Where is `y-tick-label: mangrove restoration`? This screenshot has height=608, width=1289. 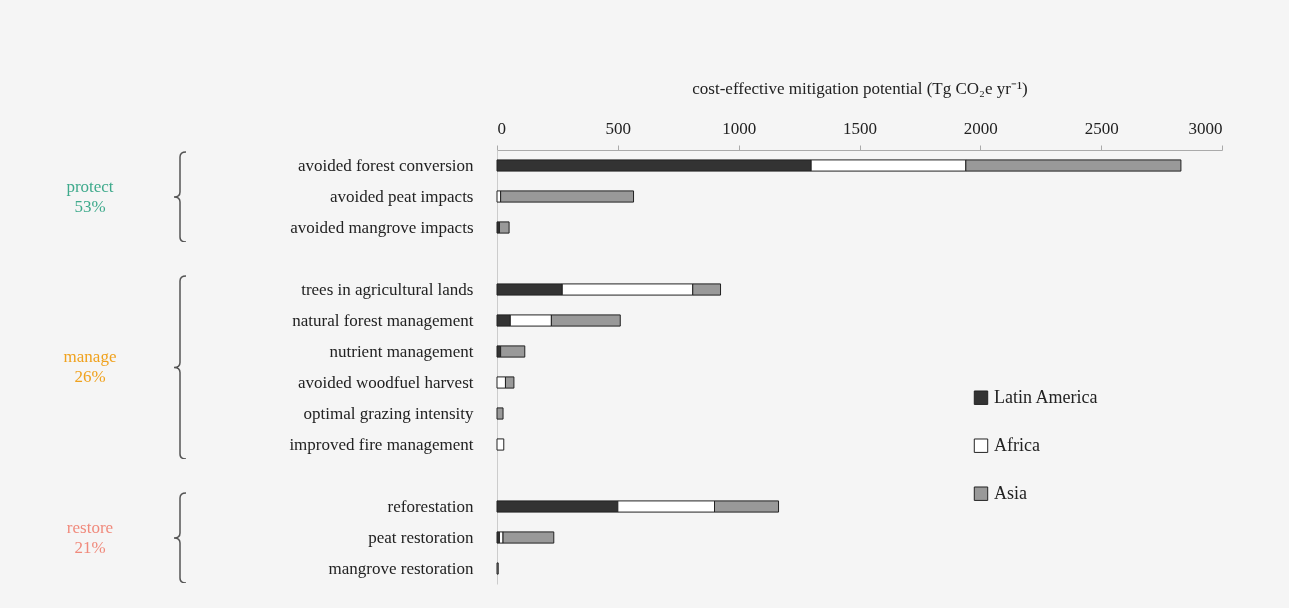
y-tick-label: mangrove restoration is located at coordinates (401, 568).